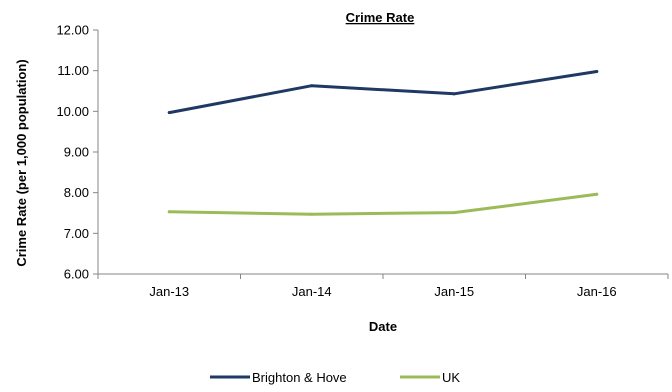 This screenshot has width=672, height=392. I want to click on y-tick-label: 10.00, so click(72, 111).